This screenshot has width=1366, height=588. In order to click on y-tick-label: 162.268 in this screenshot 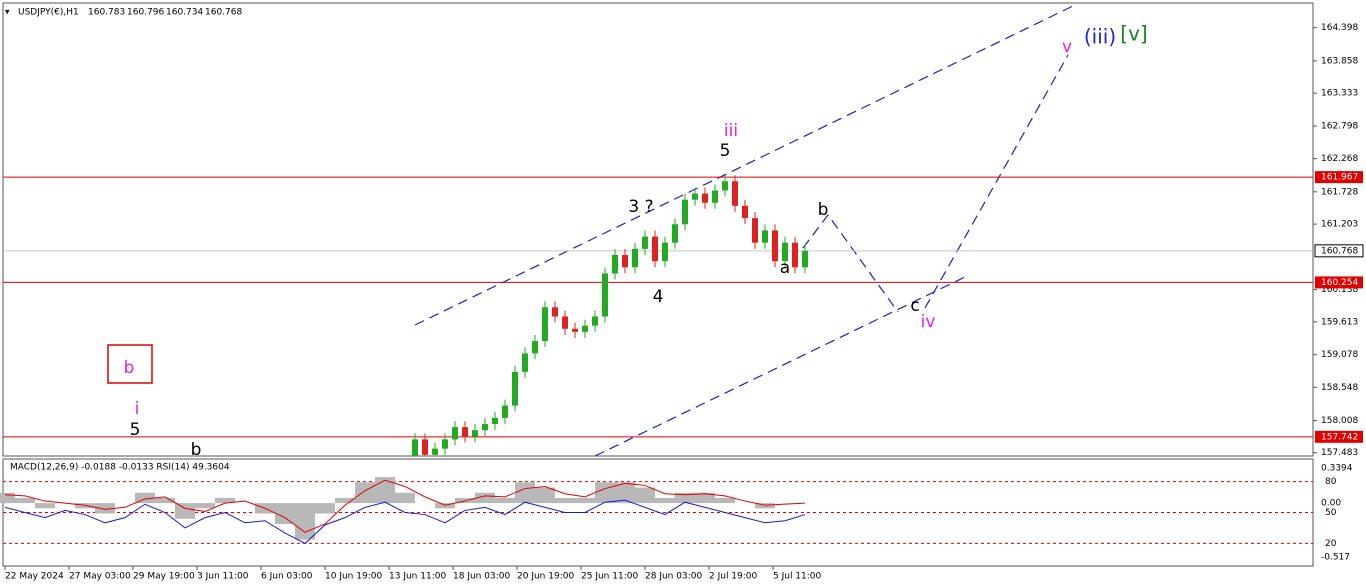, I will do `click(1339, 159)`.